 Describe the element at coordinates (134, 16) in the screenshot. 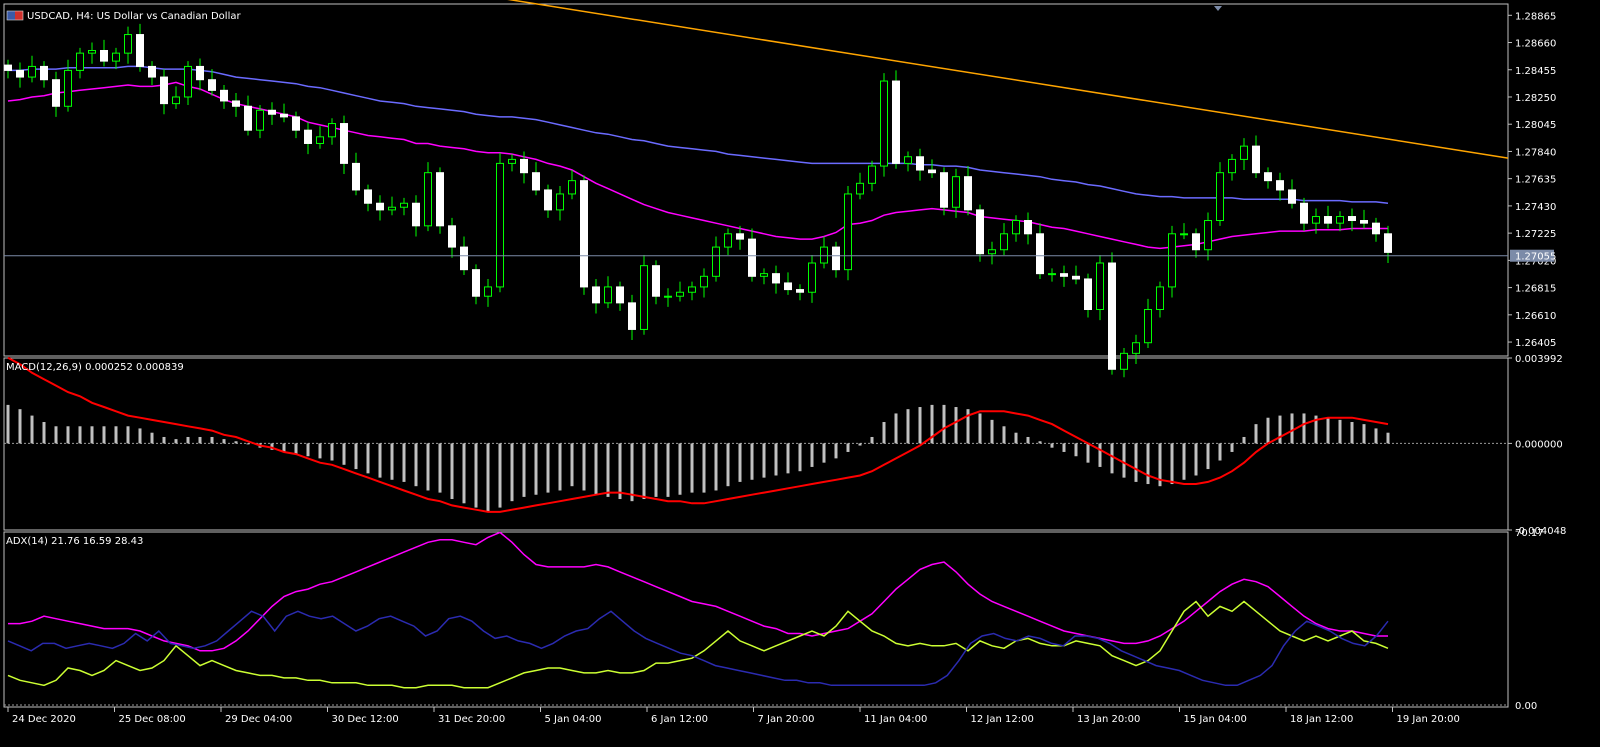

I see `symbol-title: USDCAD, H4: US Dollar vs Canadian Dollar` at that location.